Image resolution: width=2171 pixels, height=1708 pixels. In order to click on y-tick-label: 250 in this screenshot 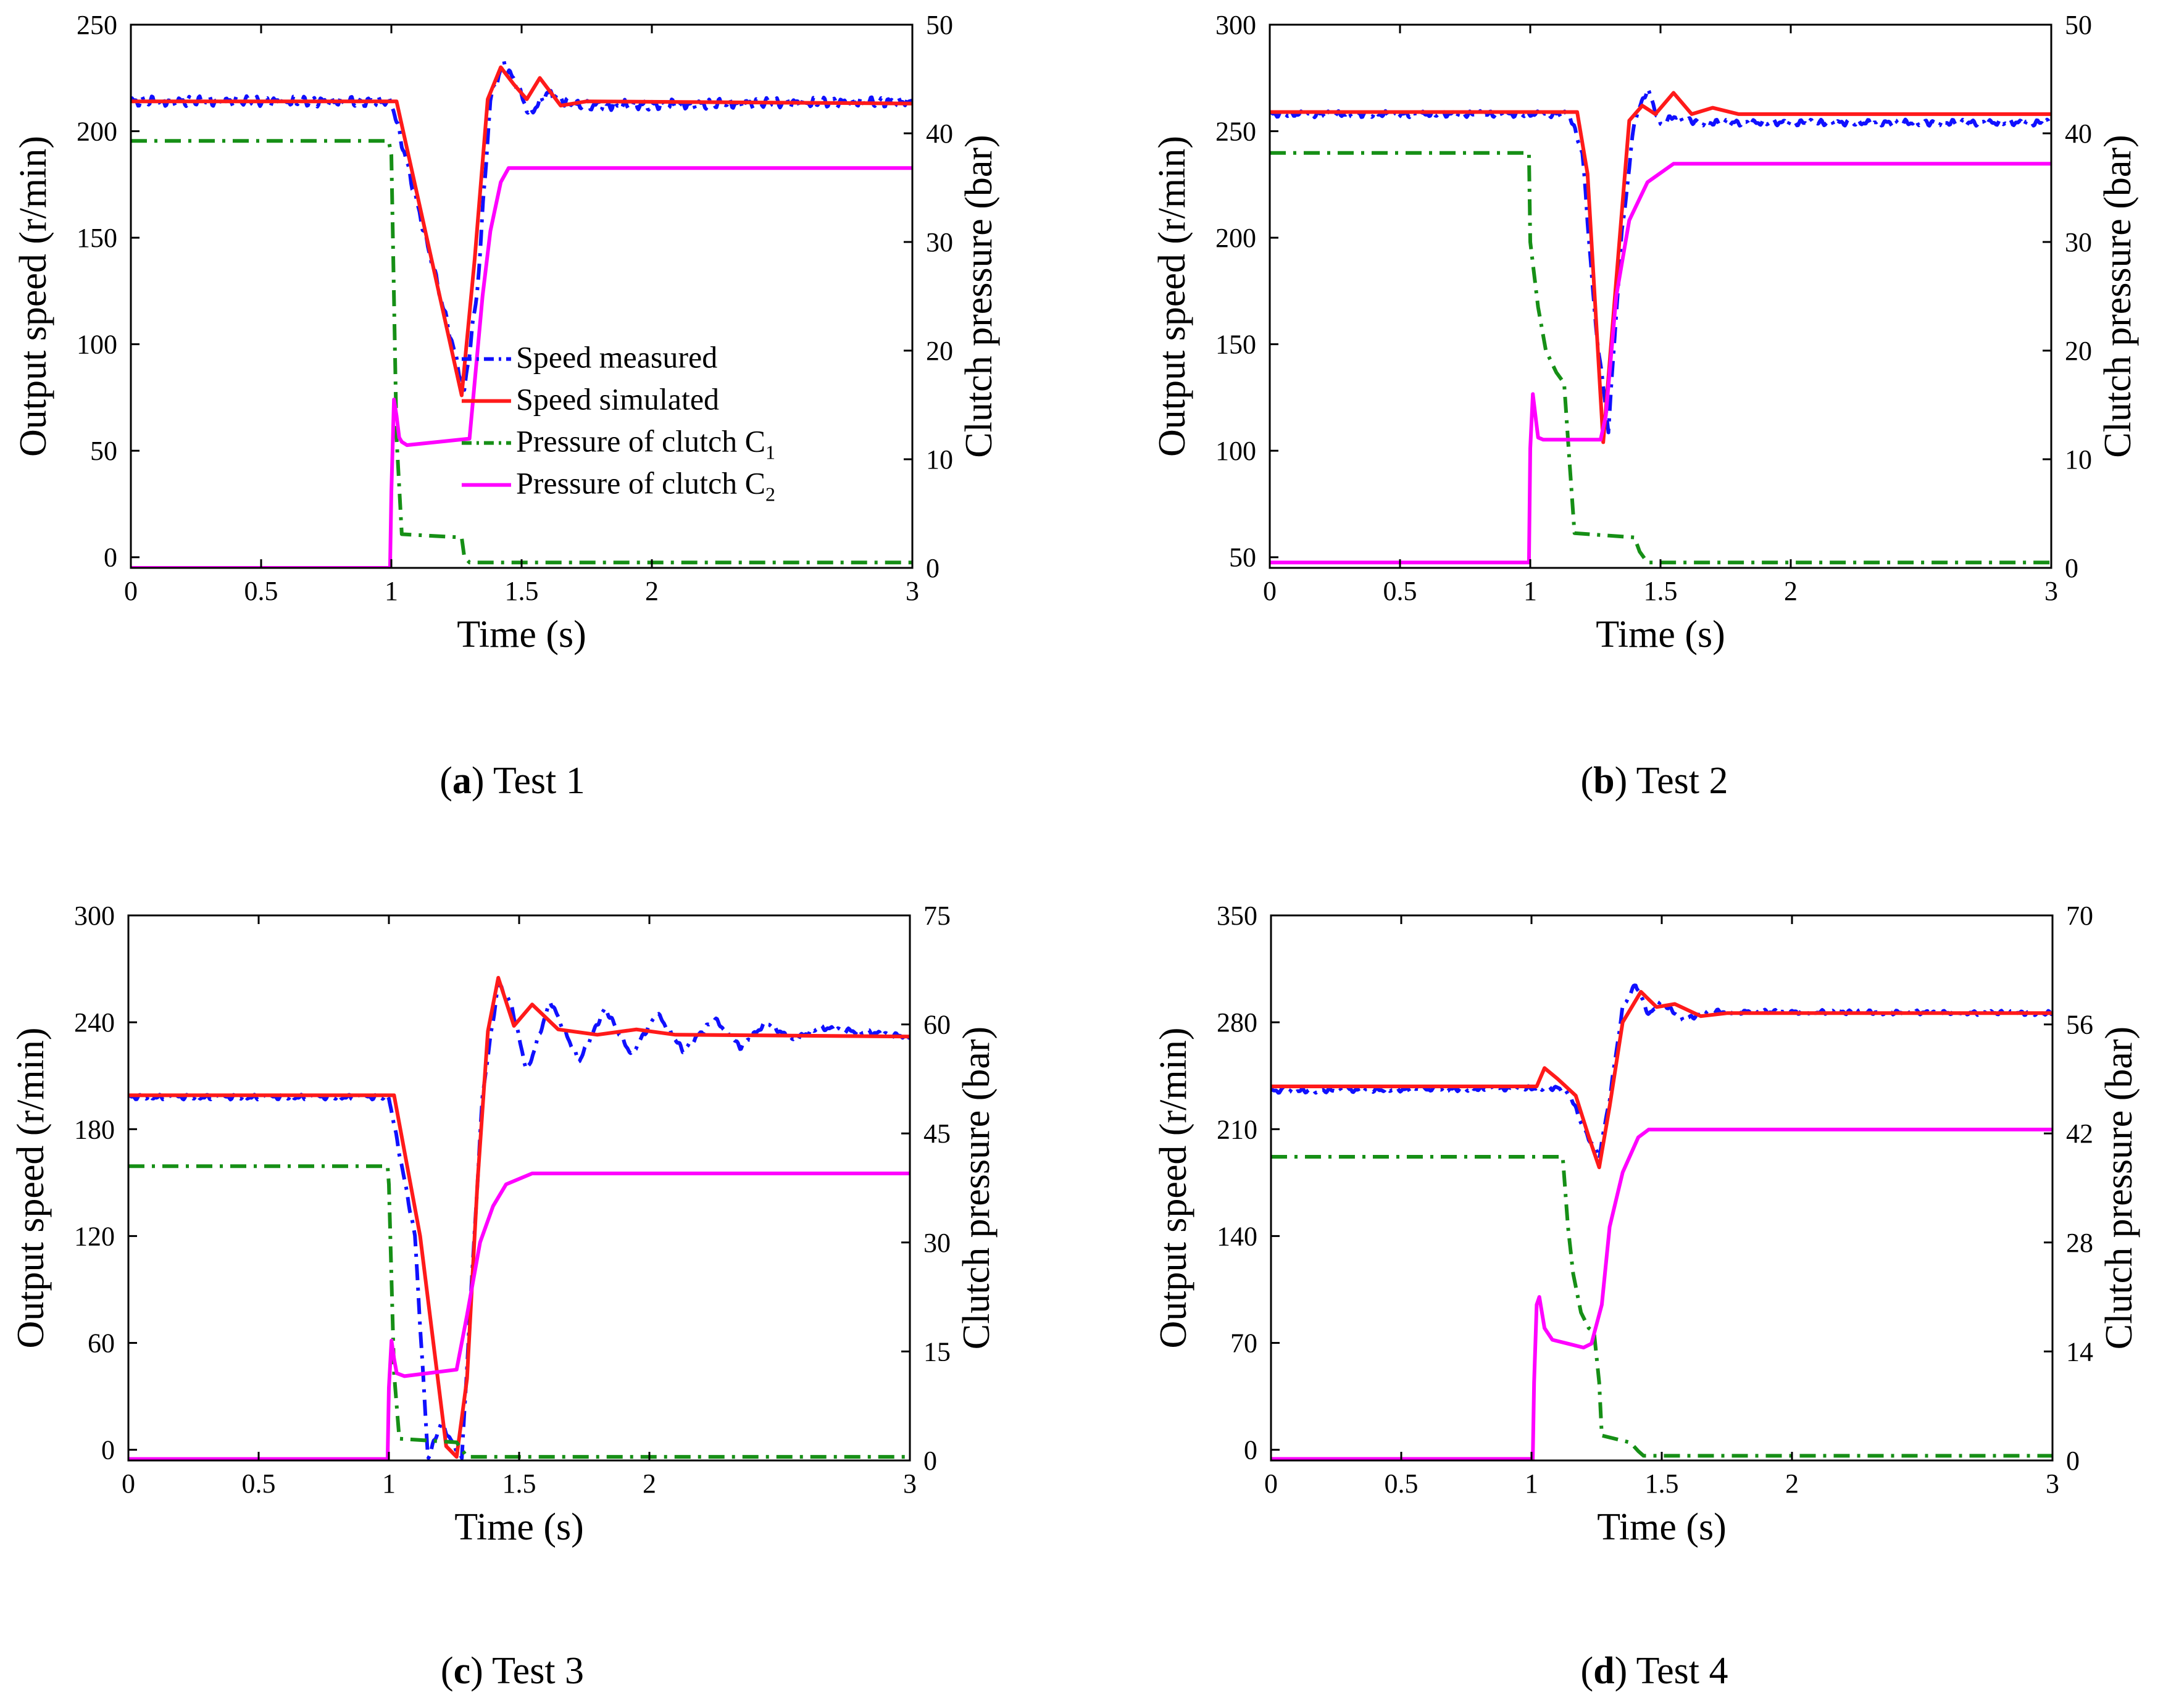, I will do `click(97, 25)`.